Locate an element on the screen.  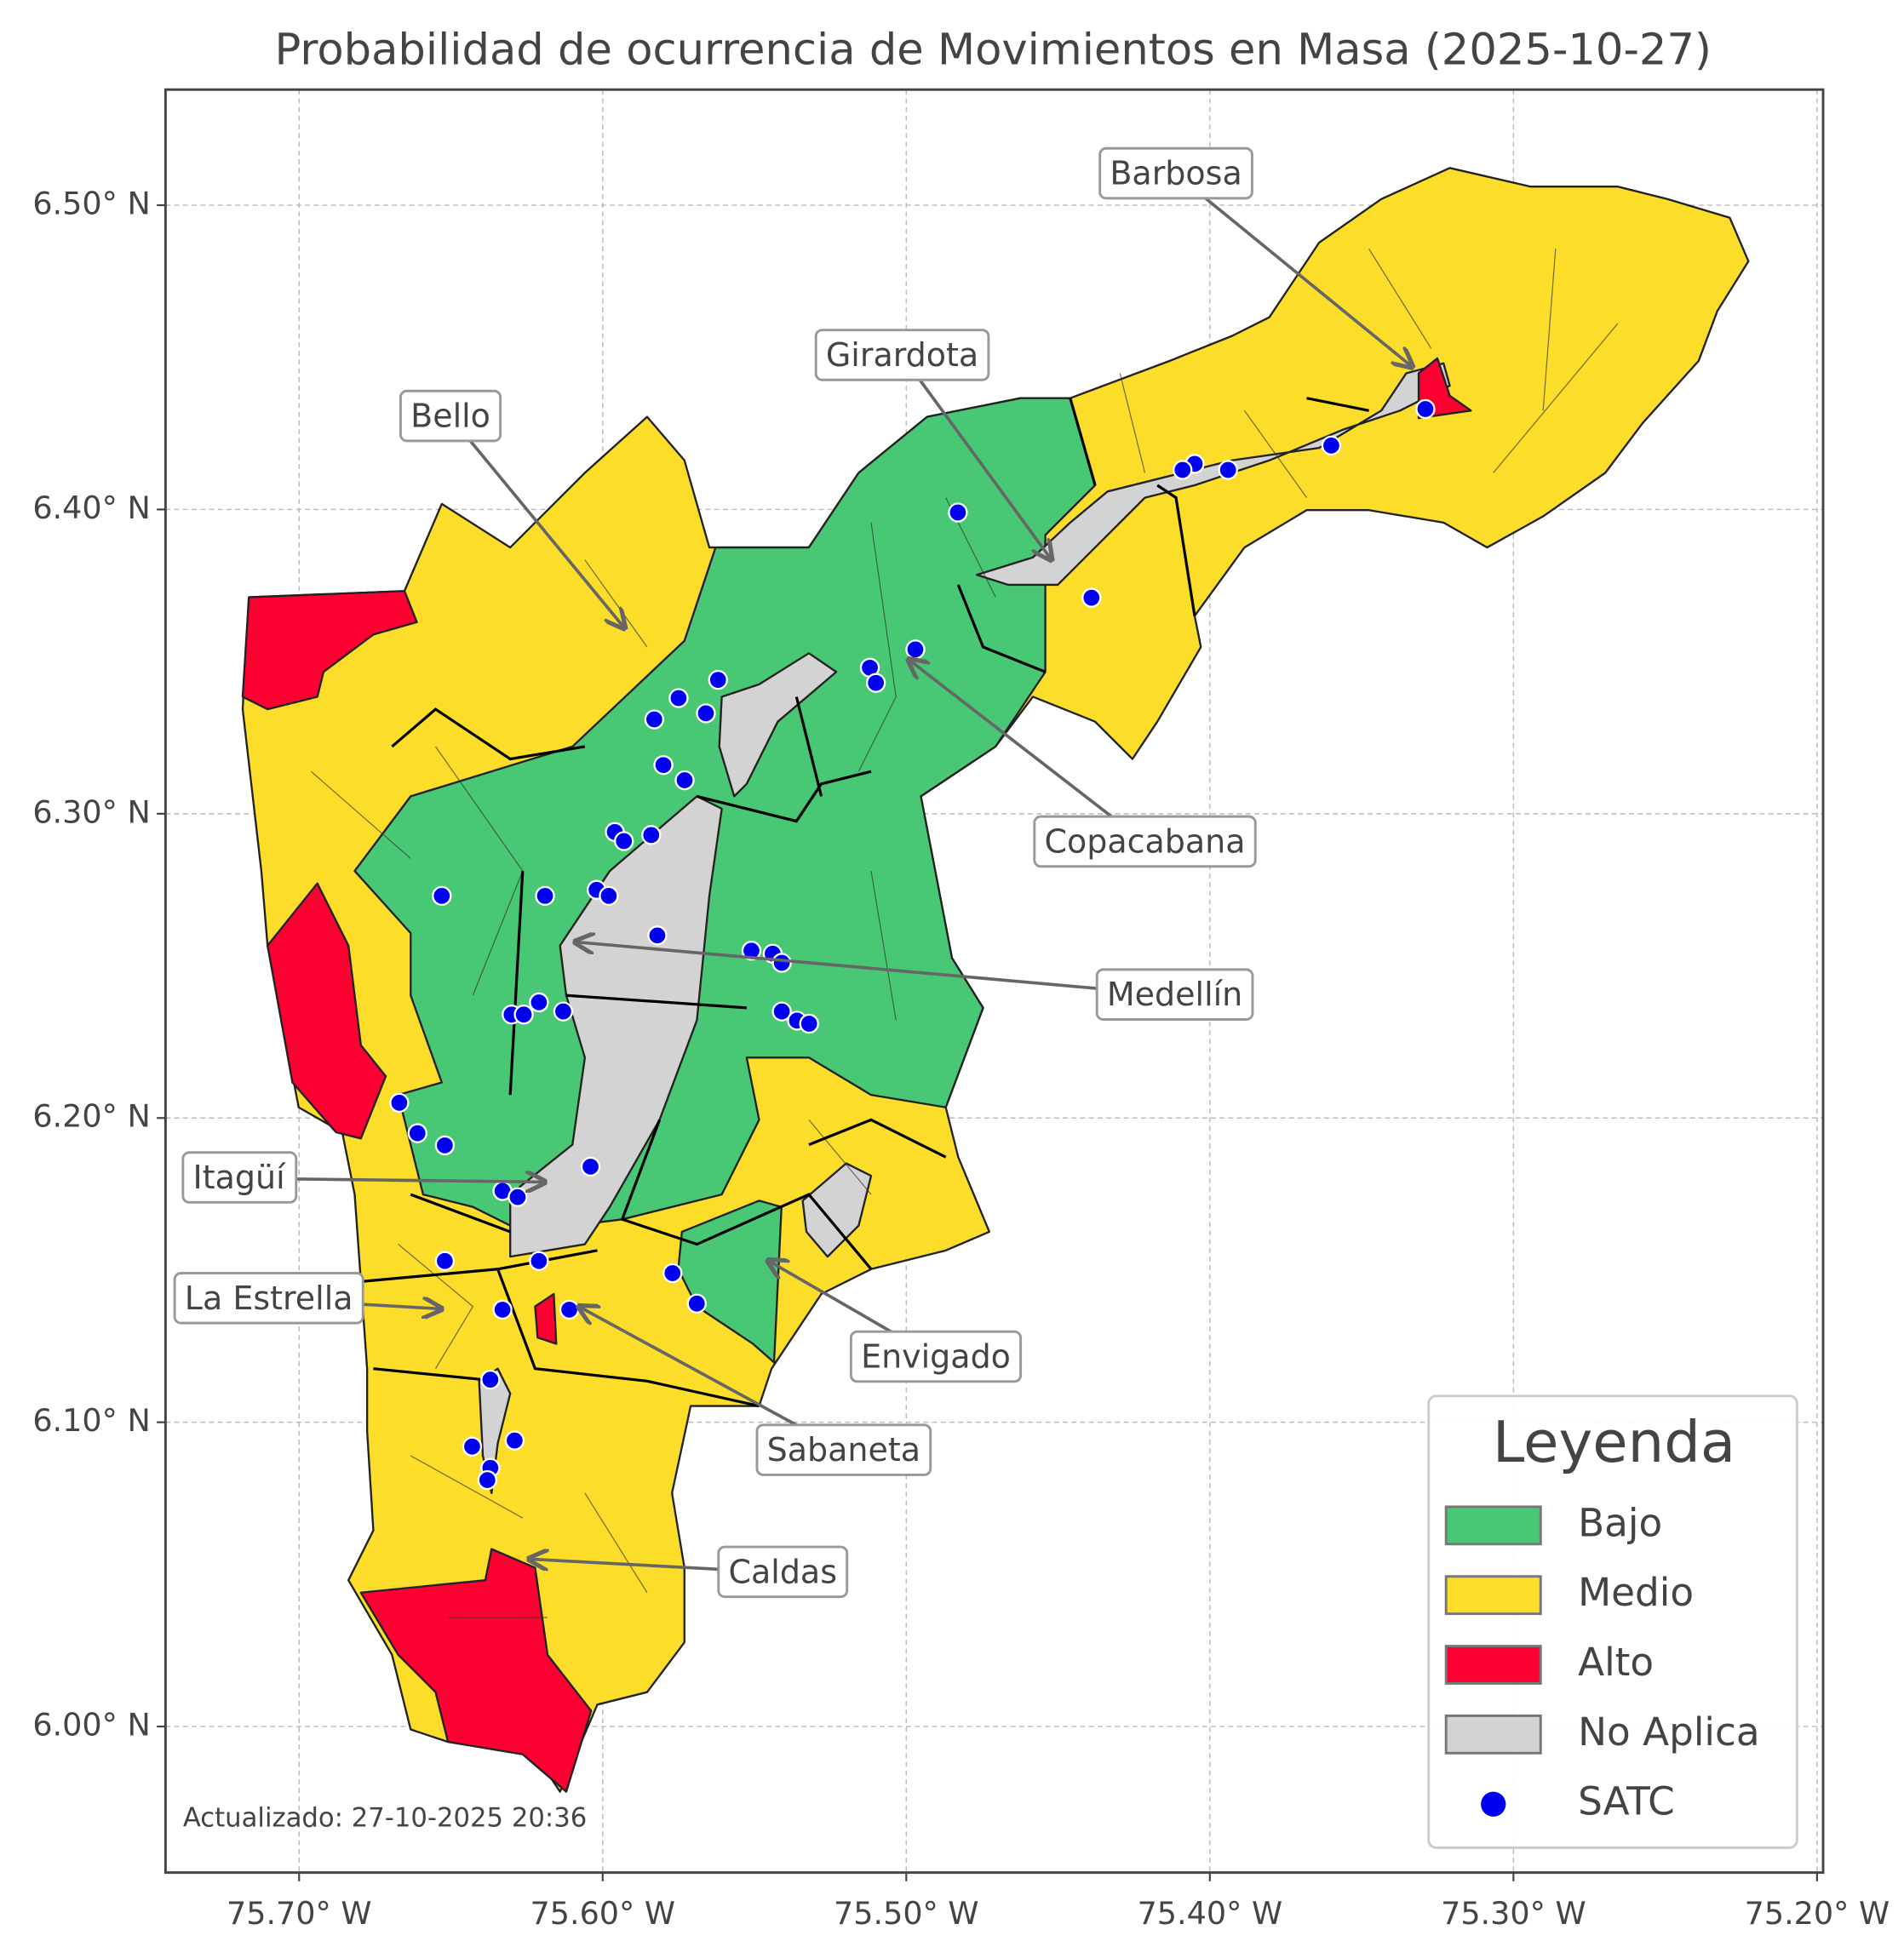
legend-label: Bajo is located at coordinates (1620, 1522).